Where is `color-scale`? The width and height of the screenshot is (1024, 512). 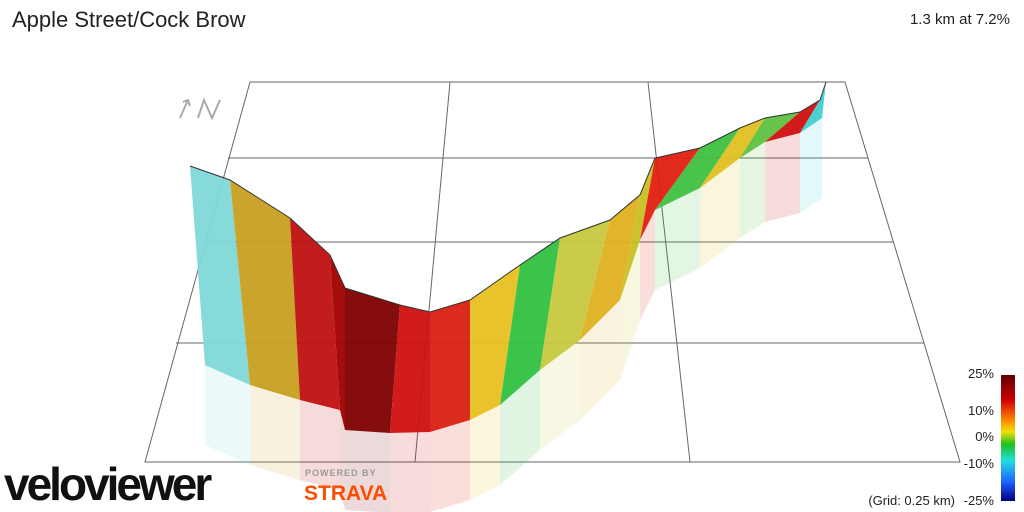 color-scale is located at coordinates (1008, 438).